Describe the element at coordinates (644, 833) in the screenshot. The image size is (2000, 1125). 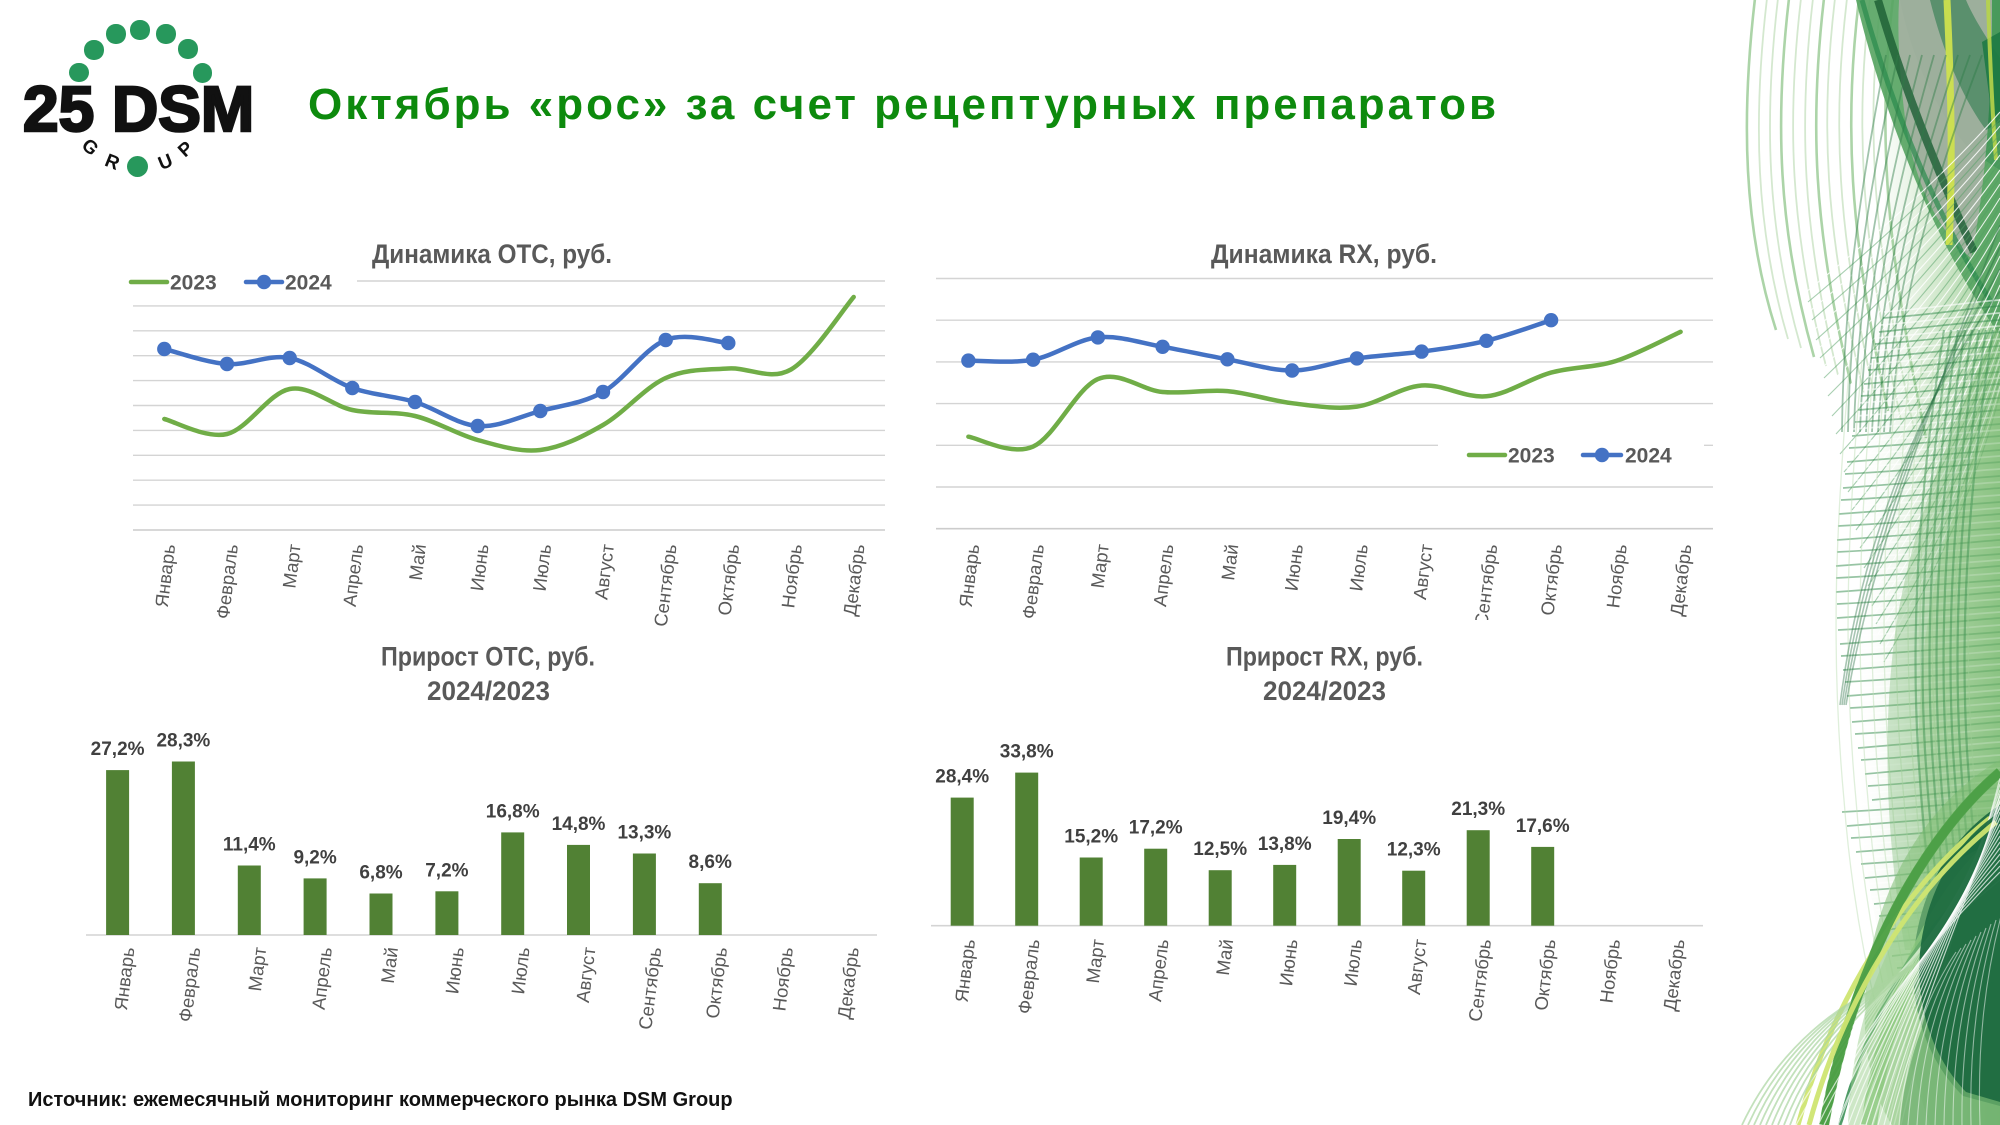
I see `svg-text: 13,3%` at that location.